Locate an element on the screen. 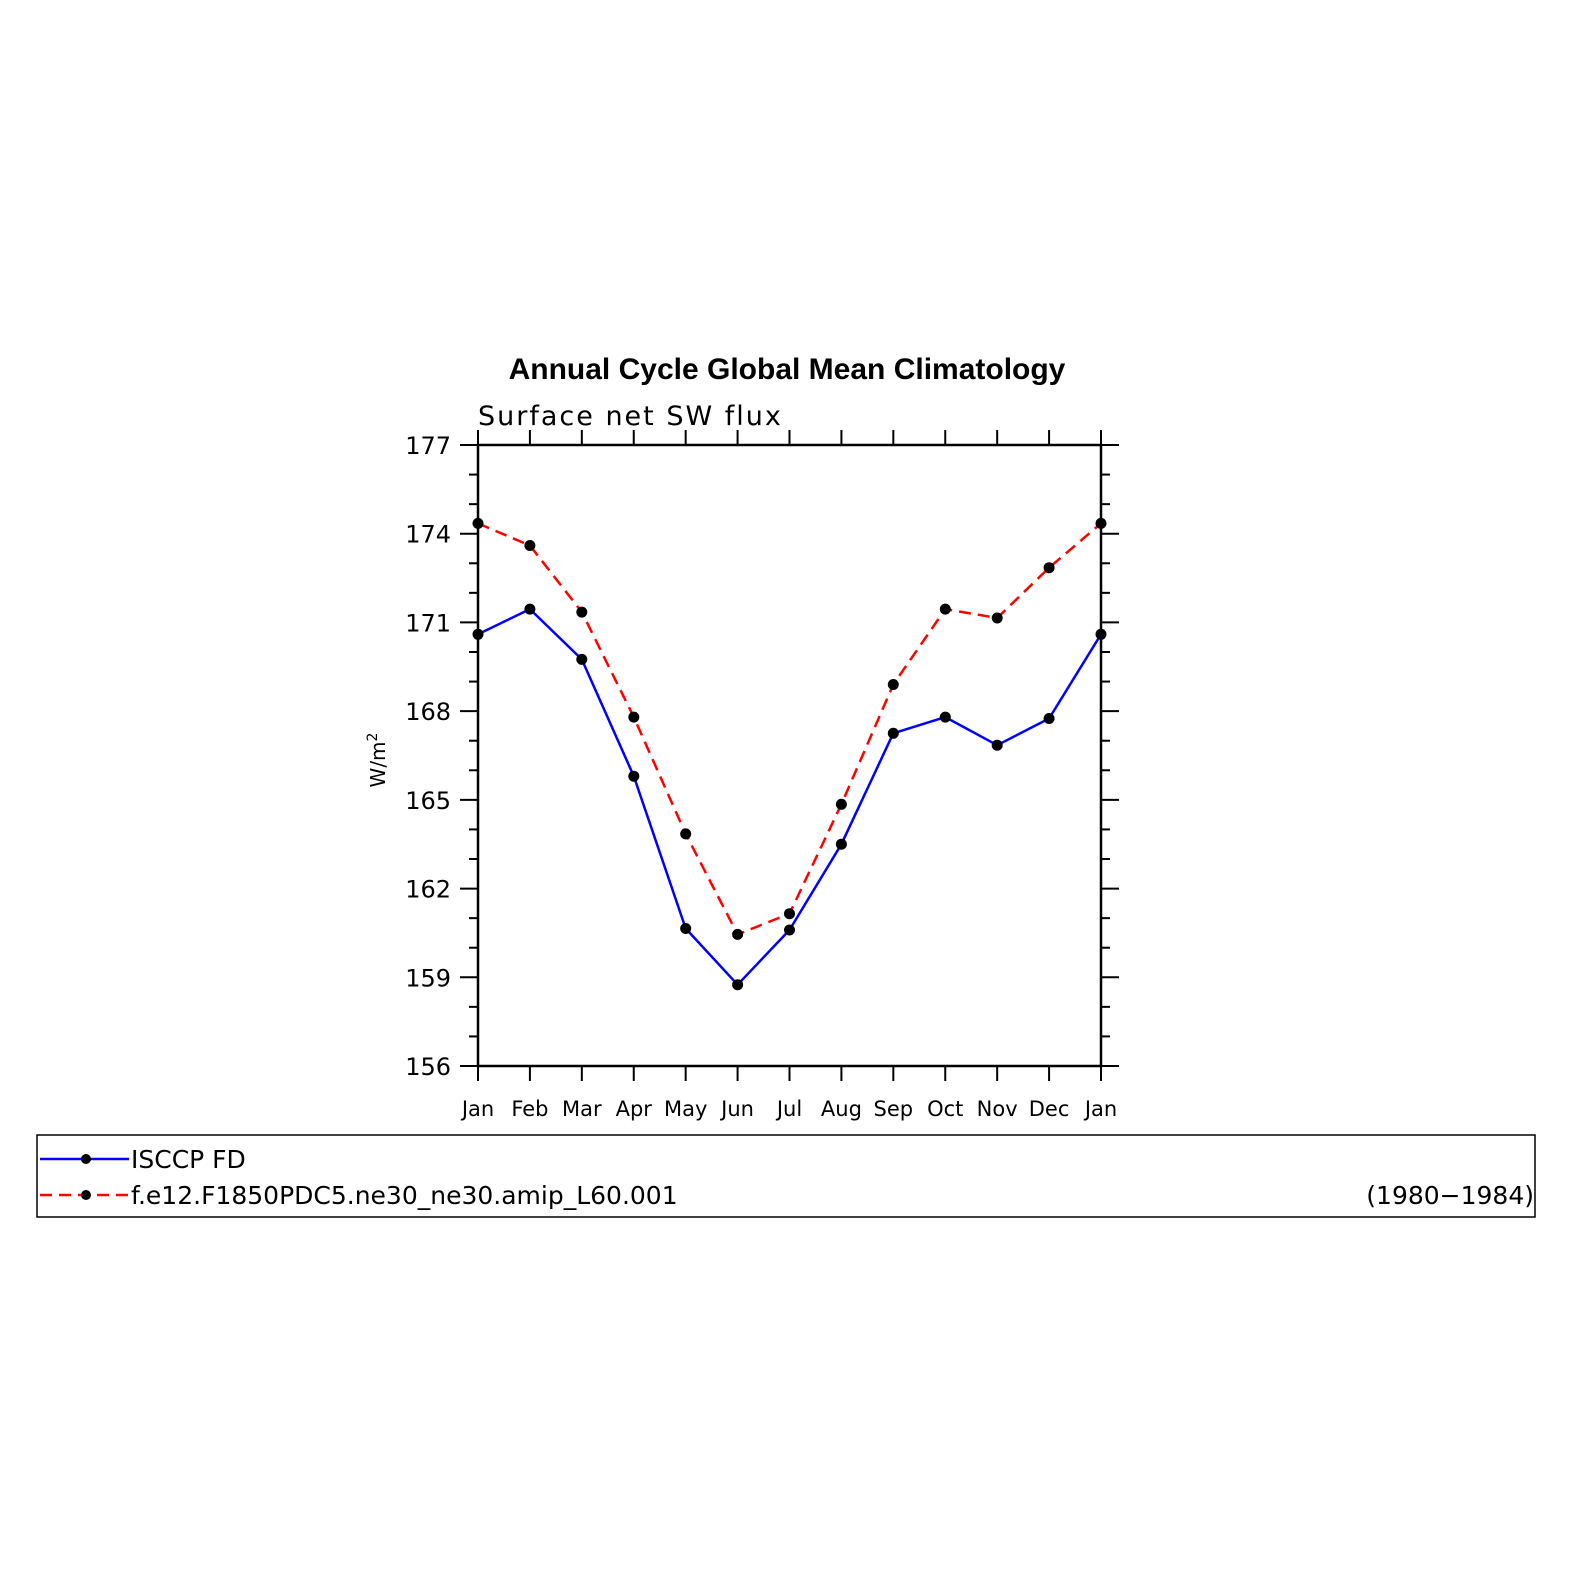 The height and width of the screenshot is (1575, 1575). x-tick-label: Jun is located at coordinates (736, 1109).